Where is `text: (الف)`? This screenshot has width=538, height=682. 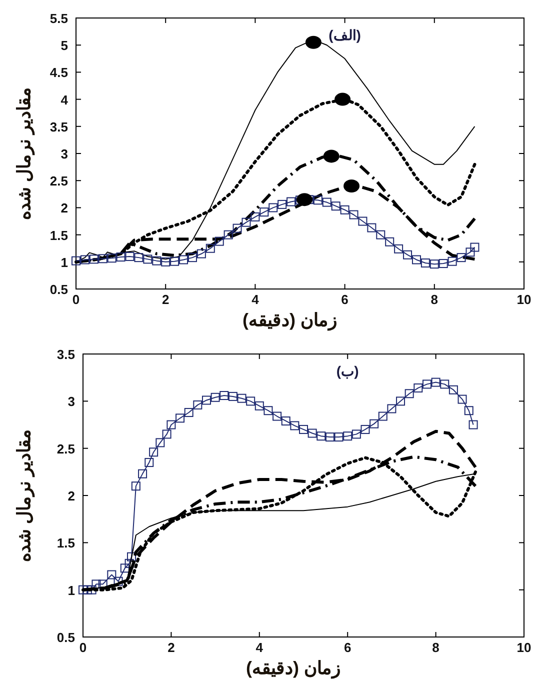 text: (الف) is located at coordinates (344, 35).